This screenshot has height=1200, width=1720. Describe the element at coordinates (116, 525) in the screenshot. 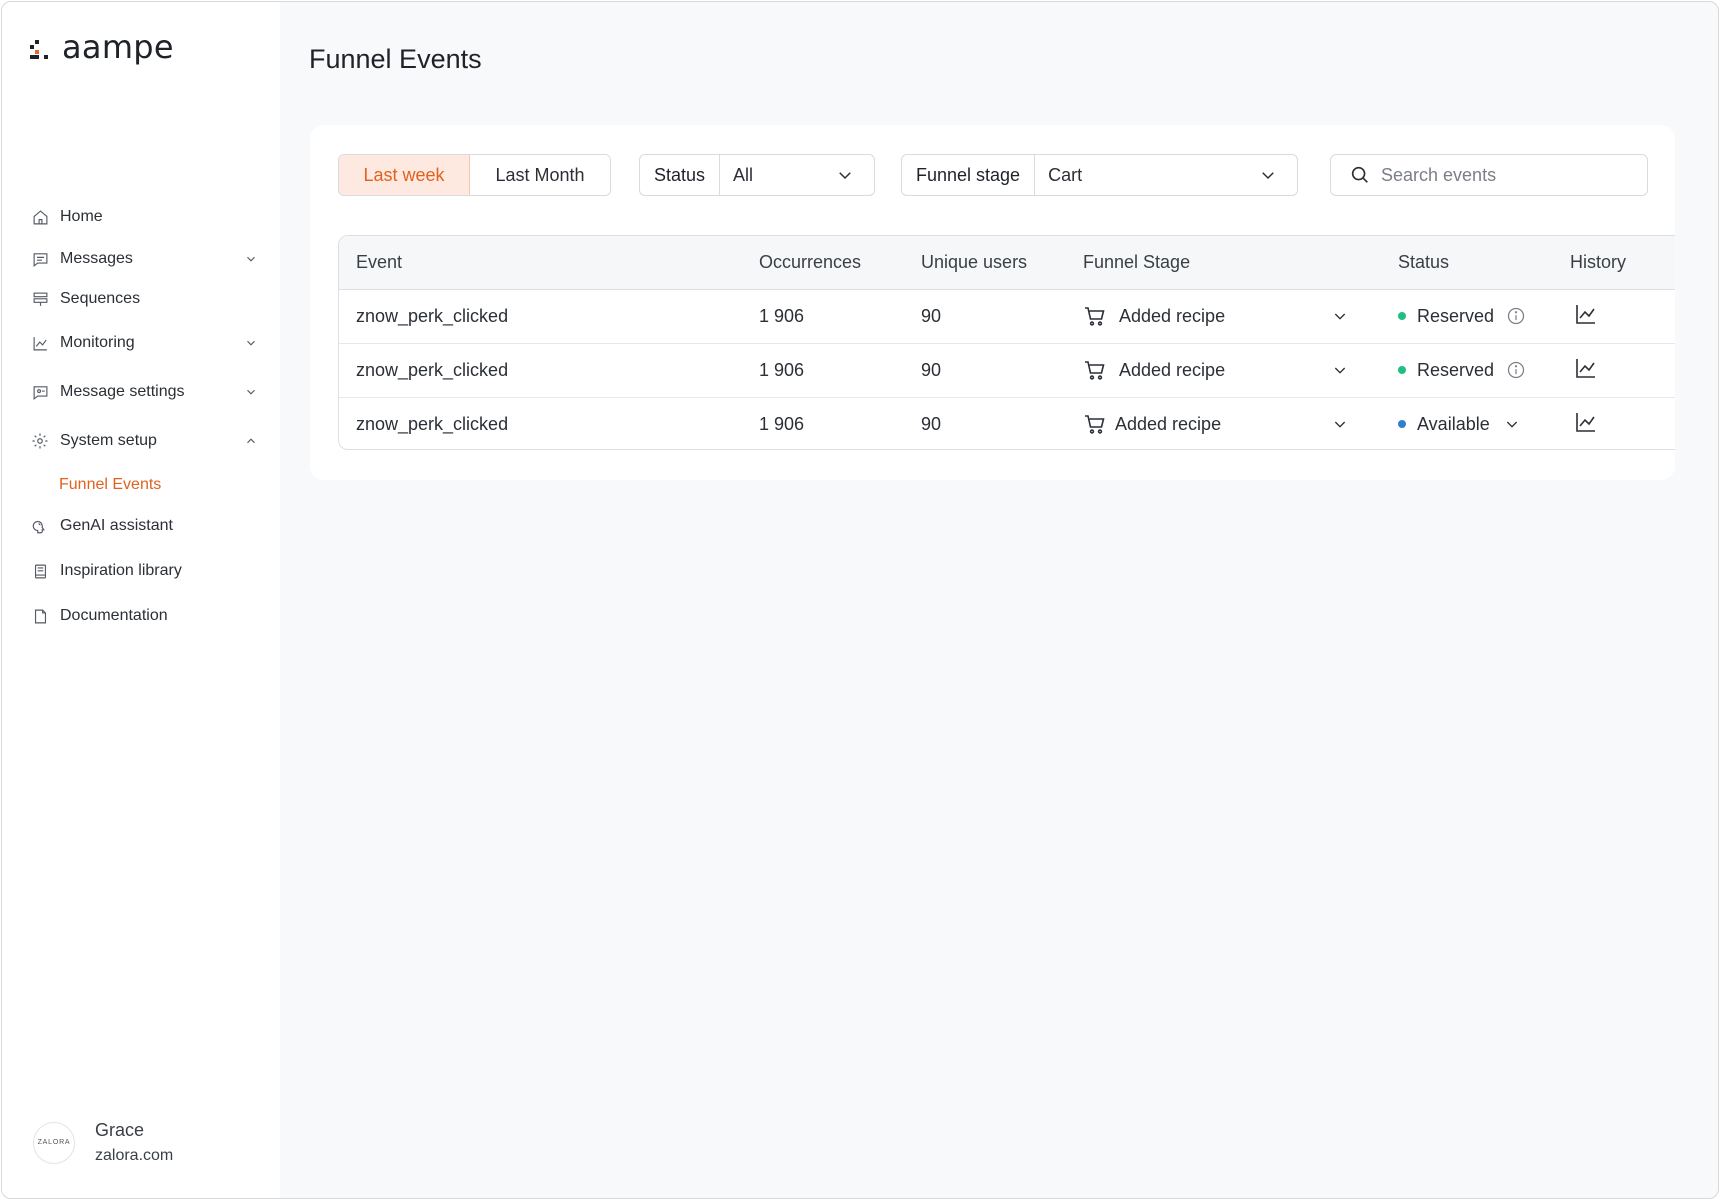

I see `sidebar-item-label: GenAI assistant` at that location.